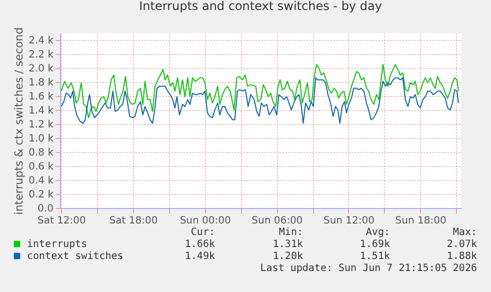 This screenshot has width=491, height=292. I want to click on y-tick-label: 0.8 k, so click(41, 153).